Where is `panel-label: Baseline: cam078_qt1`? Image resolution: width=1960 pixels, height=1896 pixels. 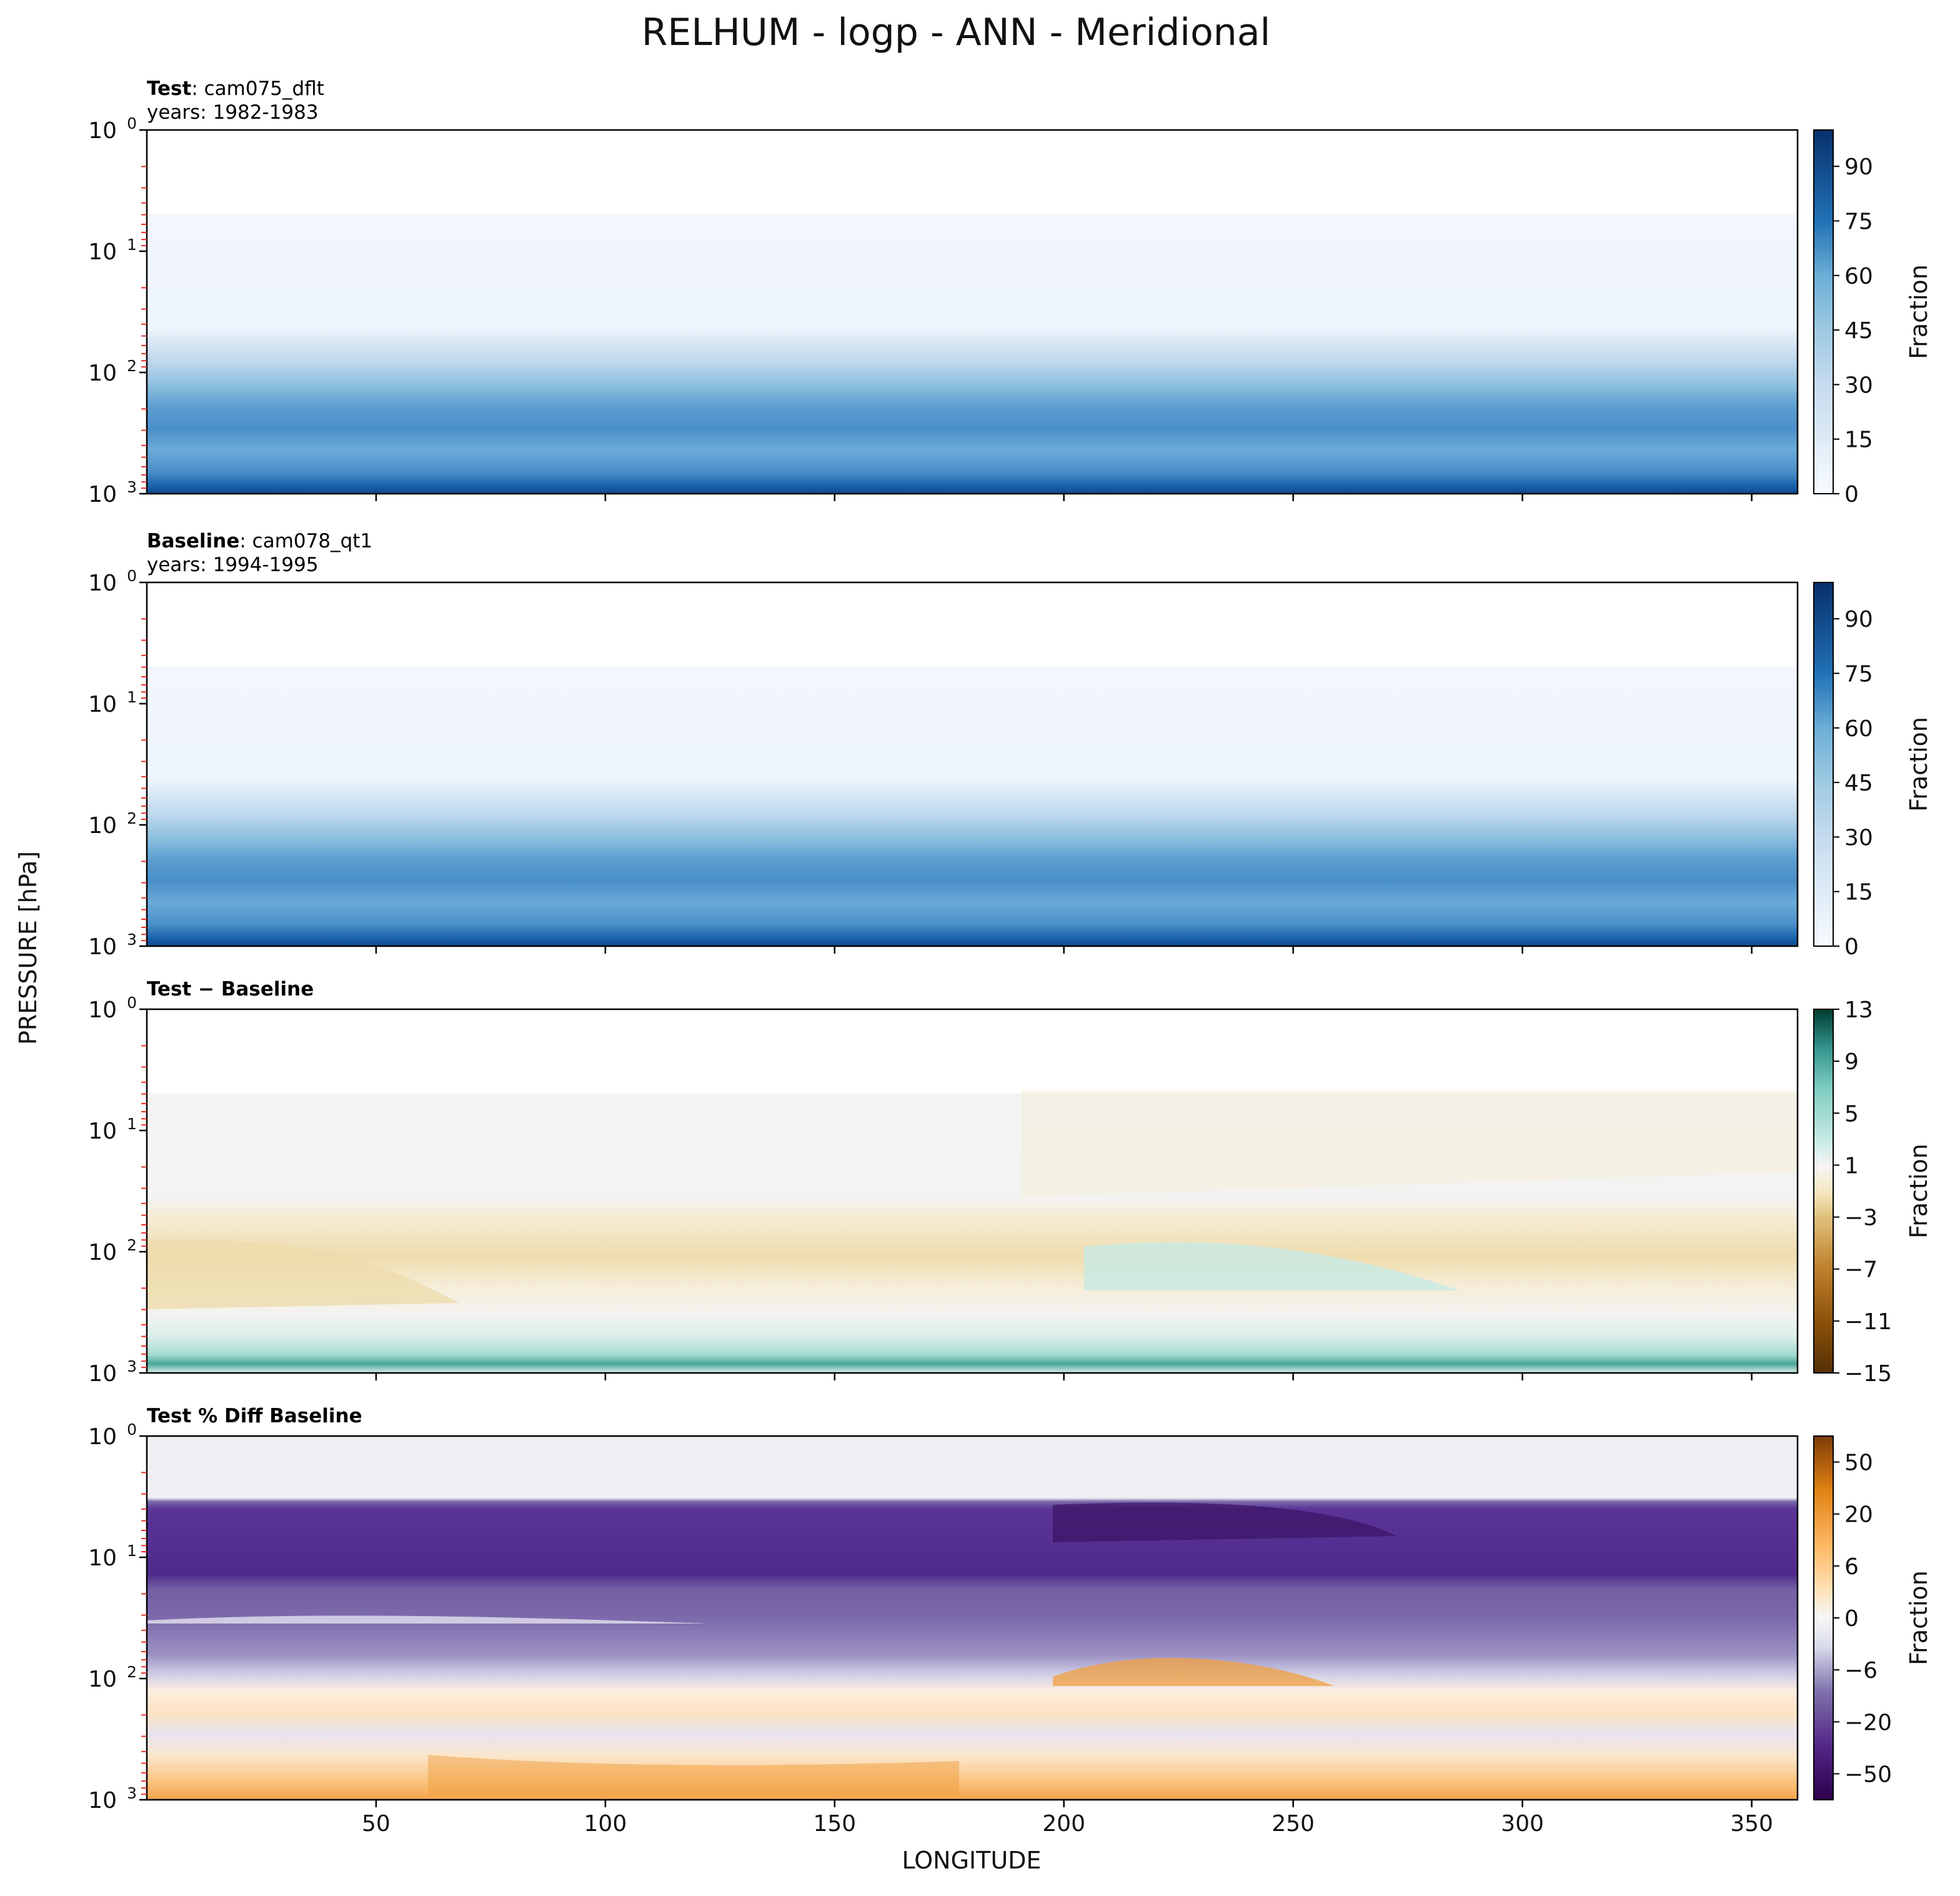 panel-label: Baseline: cam078_qt1 is located at coordinates (259, 541).